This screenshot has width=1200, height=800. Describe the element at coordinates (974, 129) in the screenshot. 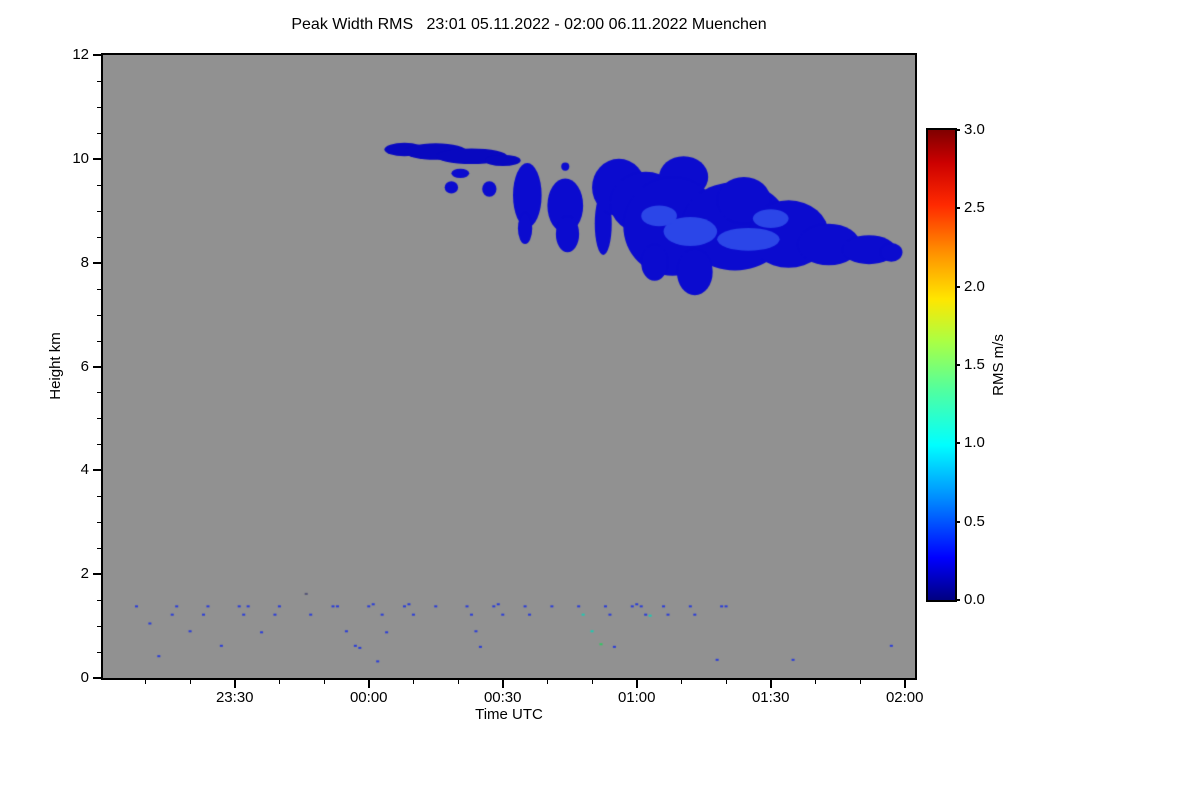

I see `colorbar-tick-label: 3.0` at that location.